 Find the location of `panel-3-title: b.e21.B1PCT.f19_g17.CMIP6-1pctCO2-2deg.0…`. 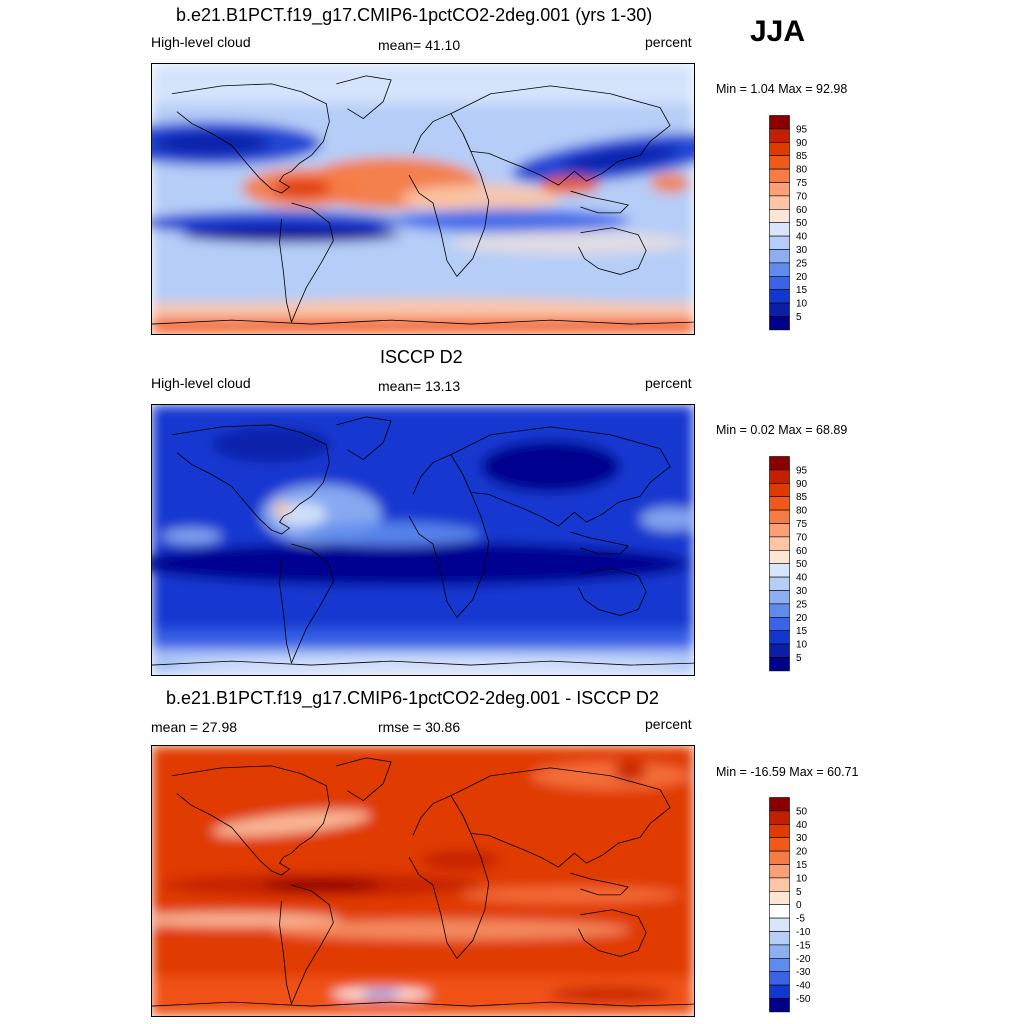

panel-3-title: b.e21.B1PCT.f19_g17.CMIP6-1pctCO2-2deg.0… is located at coordinates (412, 698).